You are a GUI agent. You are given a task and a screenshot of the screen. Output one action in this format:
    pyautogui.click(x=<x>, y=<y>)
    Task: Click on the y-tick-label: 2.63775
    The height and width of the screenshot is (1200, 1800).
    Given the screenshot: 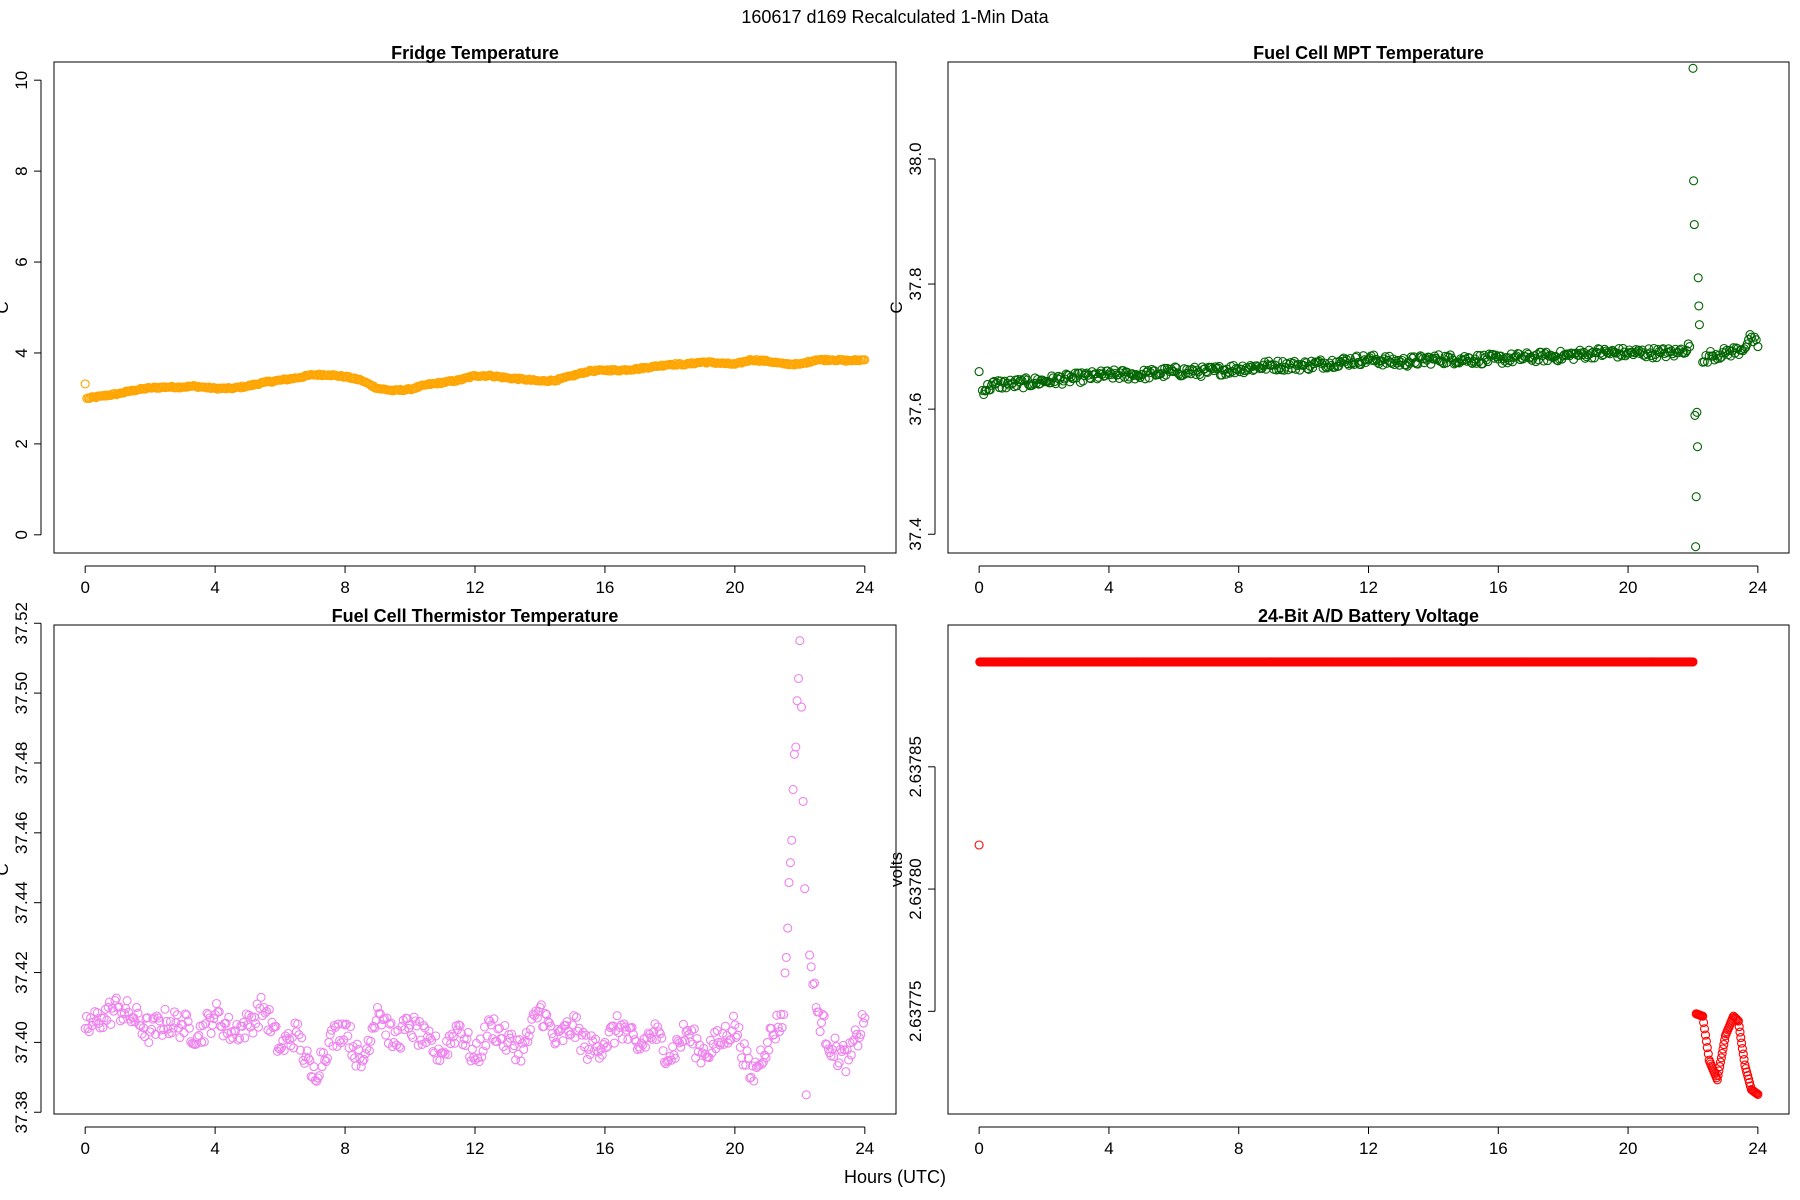 What is the action you would take?
    pyautogui.click(x=915, y=1011)
    